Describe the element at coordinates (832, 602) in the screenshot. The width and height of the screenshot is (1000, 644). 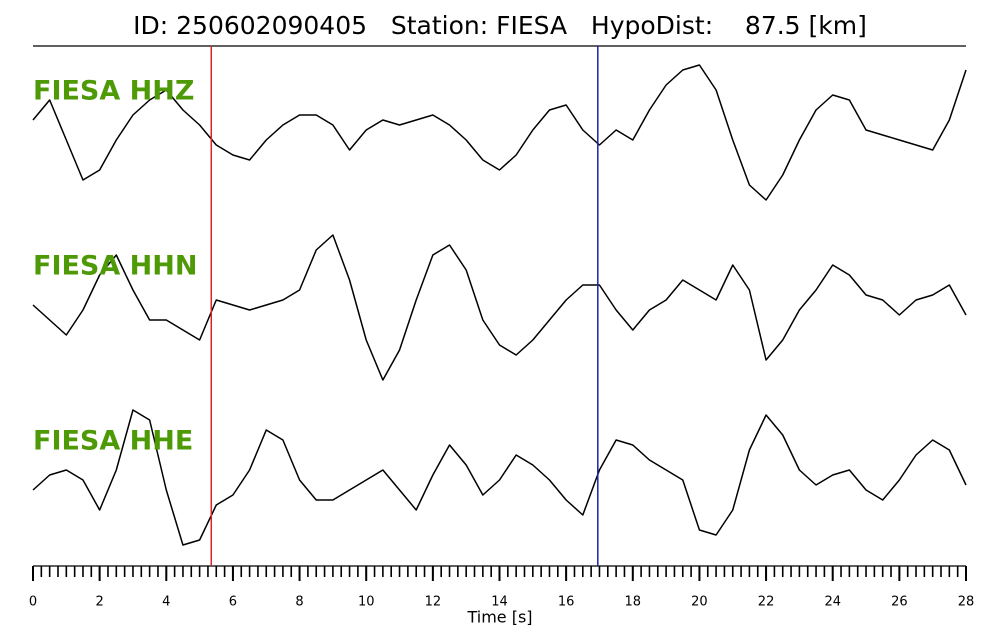
I see `x-tick-label: 24` at that location.